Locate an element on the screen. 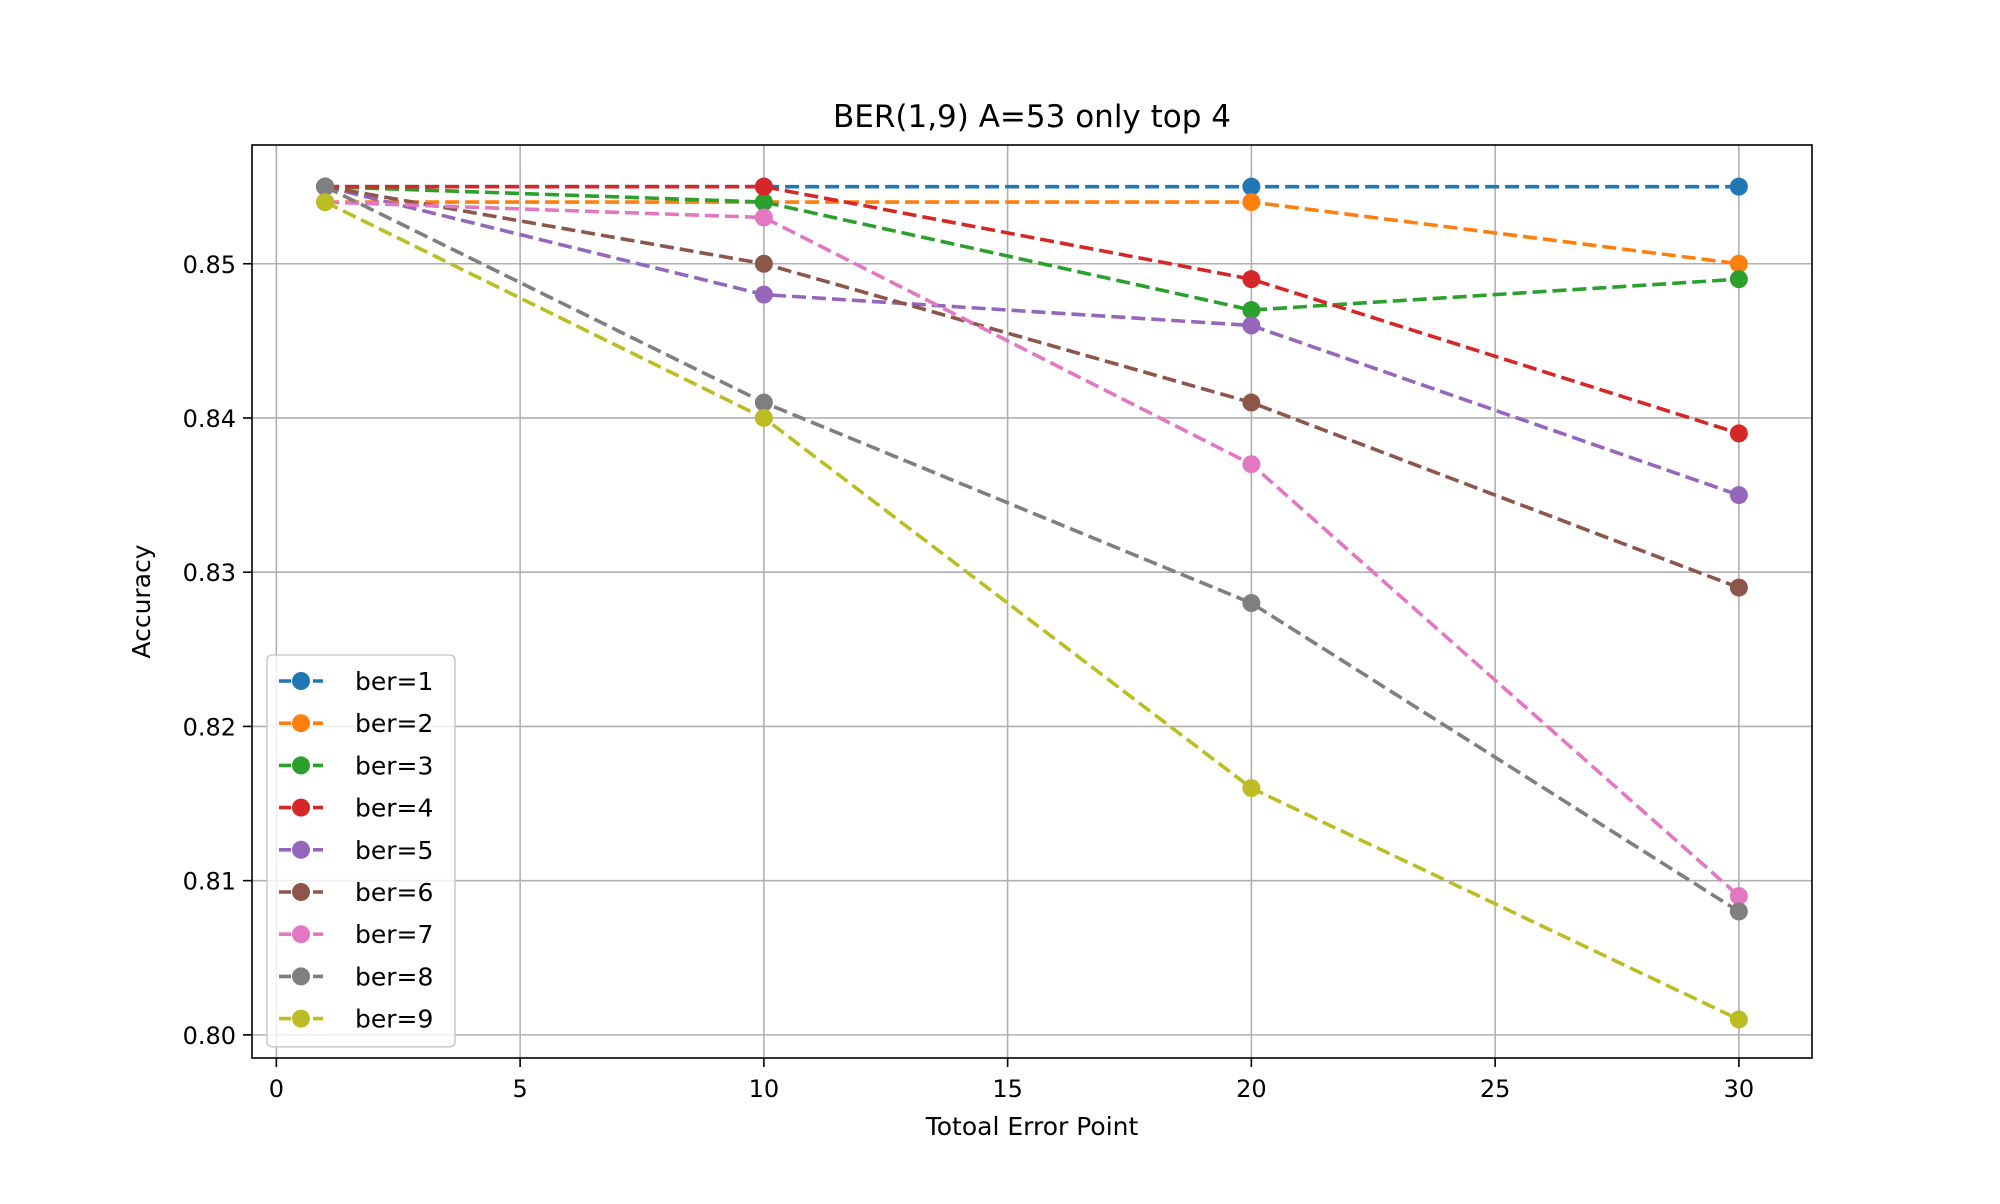  x-tick-label: 25 is located at coordinates (1495, 1089).